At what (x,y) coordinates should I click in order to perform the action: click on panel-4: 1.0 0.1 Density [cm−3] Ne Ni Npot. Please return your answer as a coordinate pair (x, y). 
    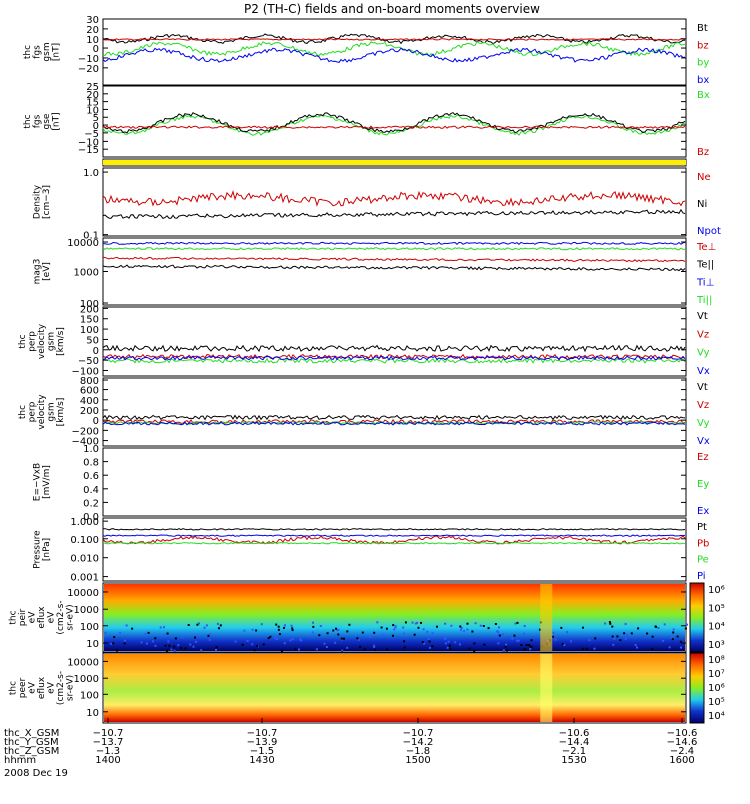
    Looking at the image, I should click on (376, 204).